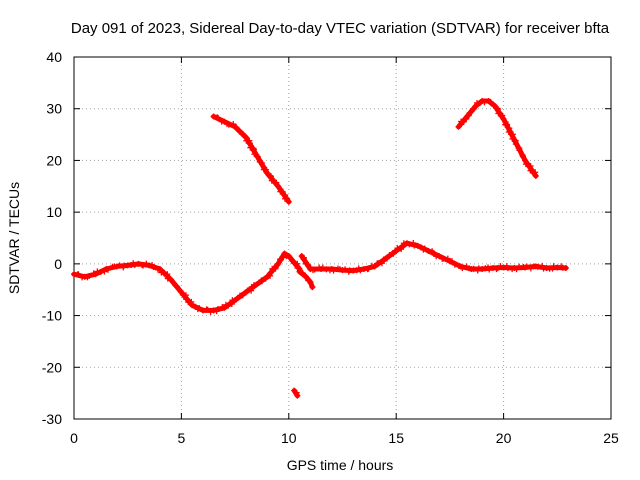 This screenshot has width=640, height=480. I want to click on y-tick-label: 40, so click(54, 57).